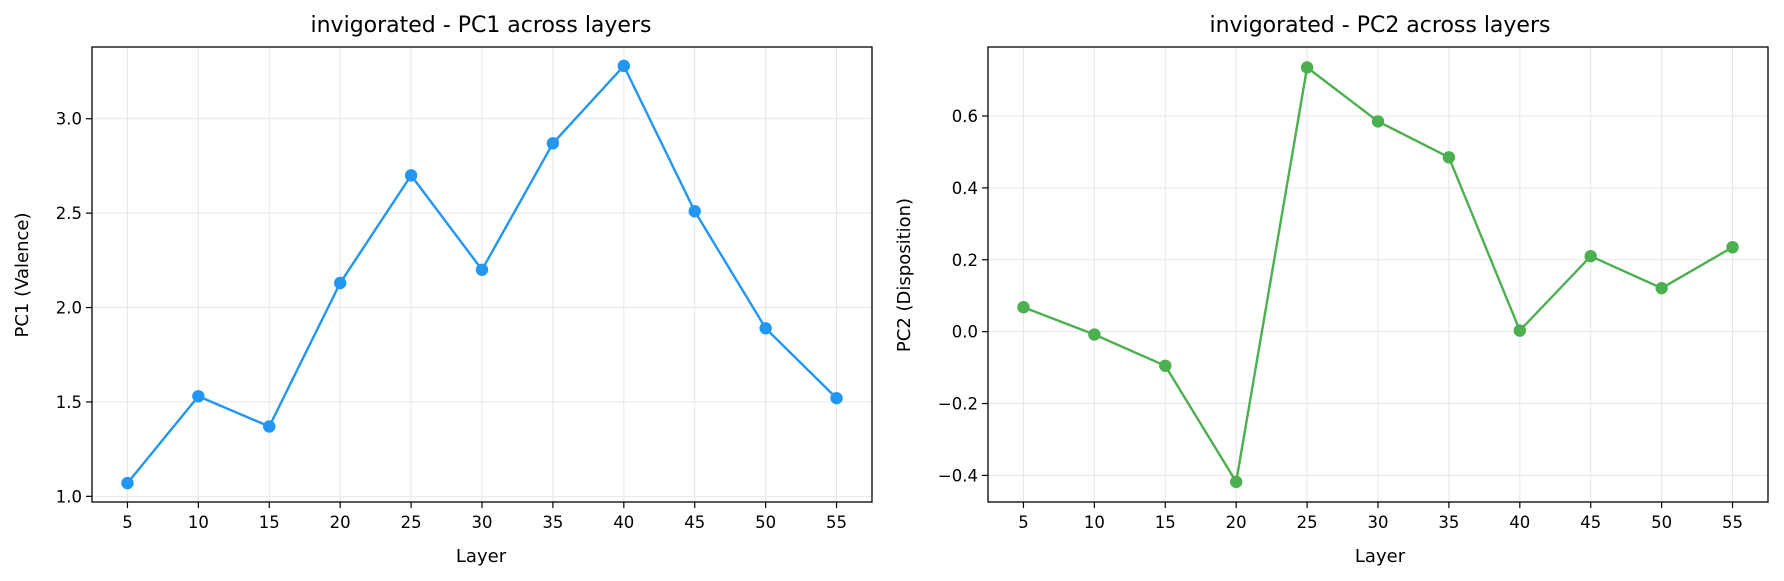  Describe the element at coordinates (765, 522) in the screenshot. I see `pc1-x-tick-label: 50` at that location.